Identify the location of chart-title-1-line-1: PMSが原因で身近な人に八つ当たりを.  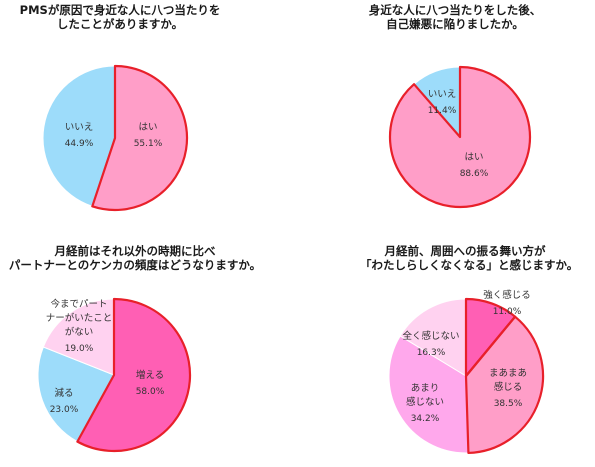
(120, 10).